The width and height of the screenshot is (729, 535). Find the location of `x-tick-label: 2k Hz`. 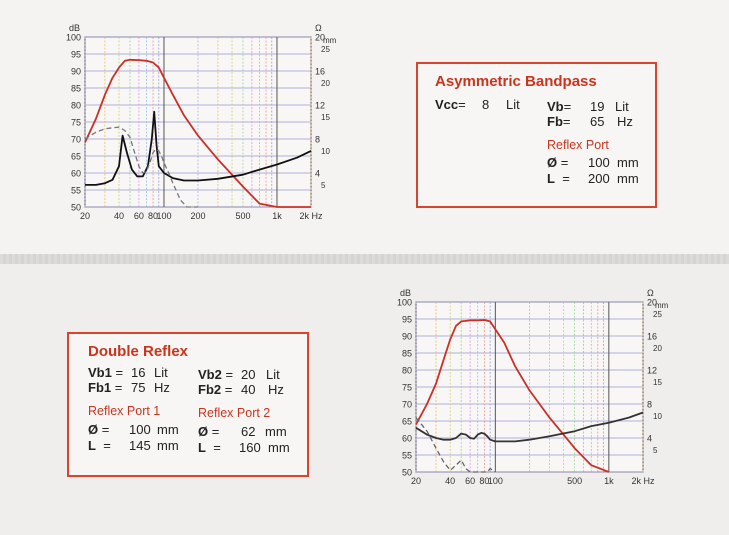

x-tick-label: 2k Hz is located at coordinates (643, 481).